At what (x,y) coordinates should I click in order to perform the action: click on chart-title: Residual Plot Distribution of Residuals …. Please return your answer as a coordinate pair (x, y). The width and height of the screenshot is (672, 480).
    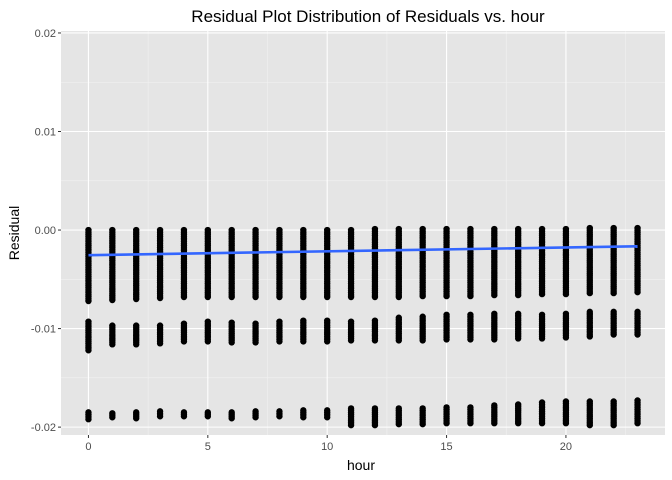
    Looking at the image, I should click on (368, 16).